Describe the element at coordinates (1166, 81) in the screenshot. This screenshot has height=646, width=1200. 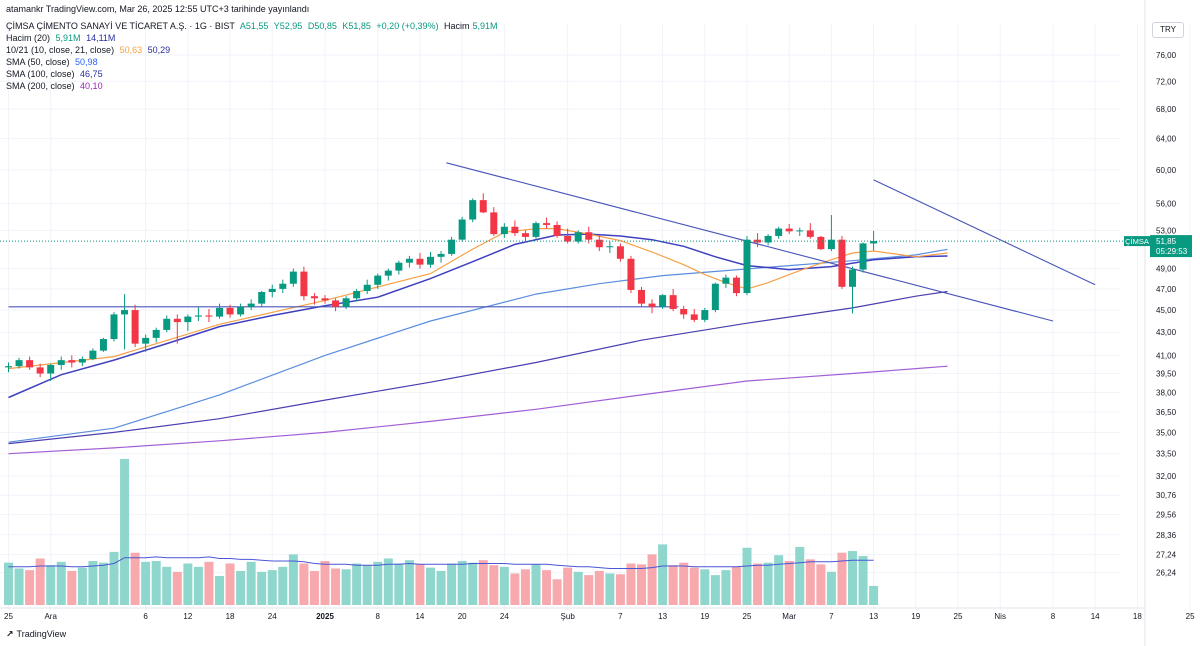
I see `y-tick-label: 72,00` at that location.